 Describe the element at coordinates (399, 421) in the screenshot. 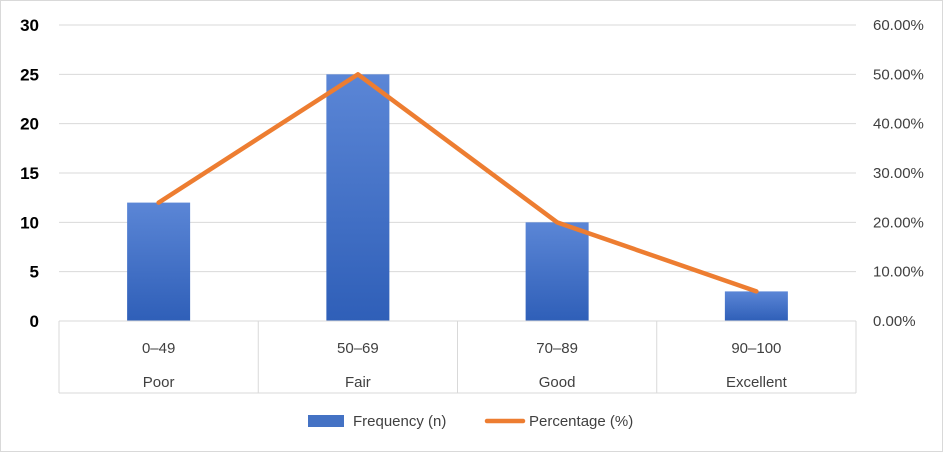

I see `legend-label-frequency: Frequency (n)` at that location.